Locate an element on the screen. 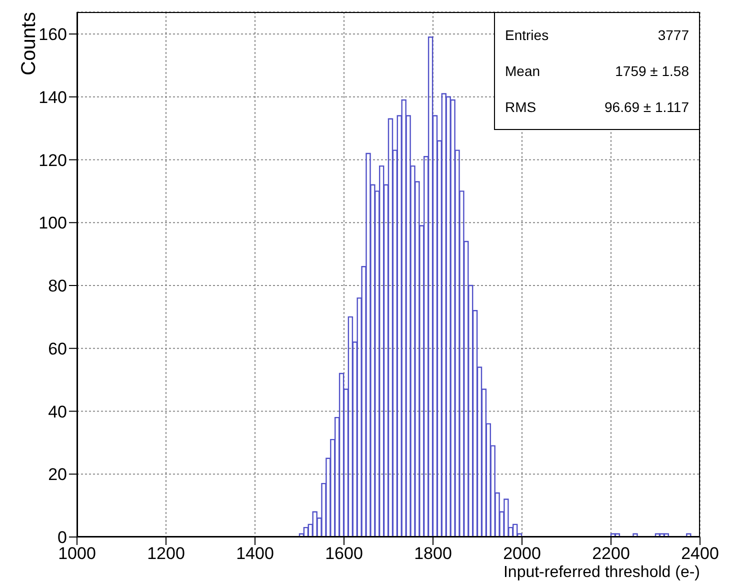 This screenshot has height=581, width=731. x-tick-label: 2400 is located at coordinates (700, 554).